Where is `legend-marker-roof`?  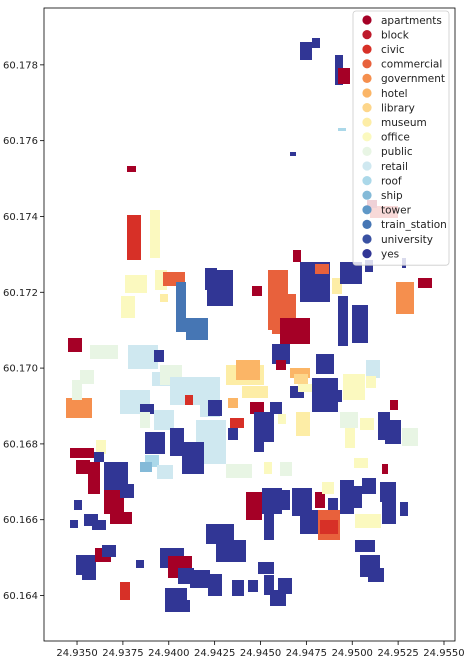 legend-marker-roof is located at coordinates (367, 181).